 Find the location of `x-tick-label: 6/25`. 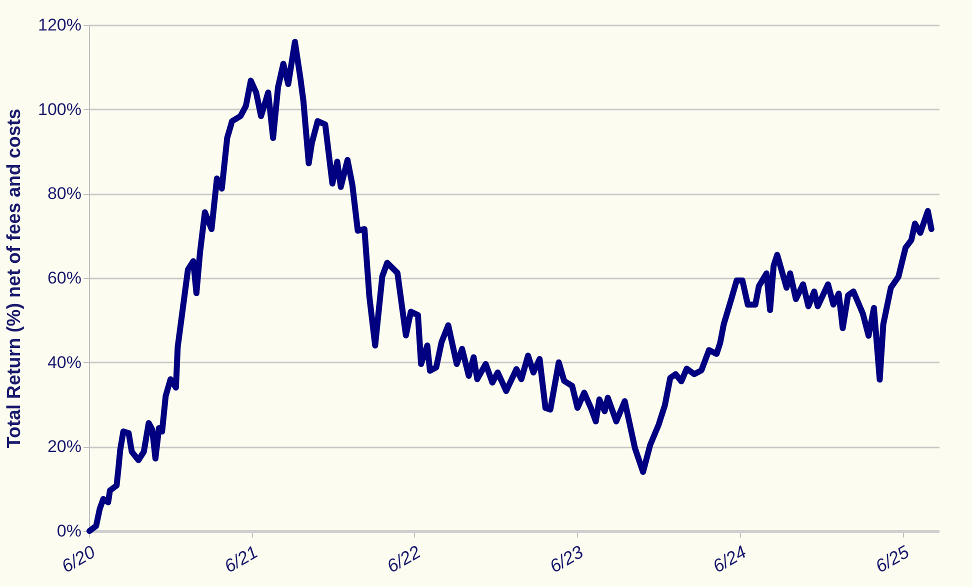

x-tick-label: 6/25 is located at coordinates (893, 559).